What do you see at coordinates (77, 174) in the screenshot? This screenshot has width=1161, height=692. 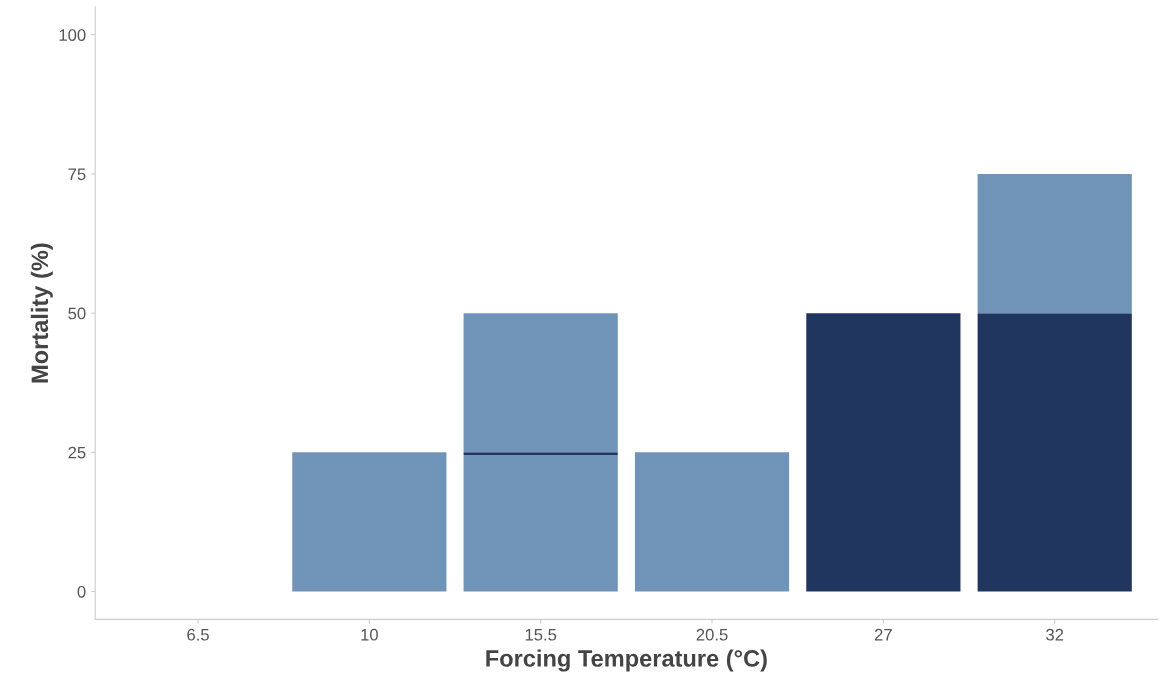 I see `y-tick-label: 75` at bounding box center [77, 174].